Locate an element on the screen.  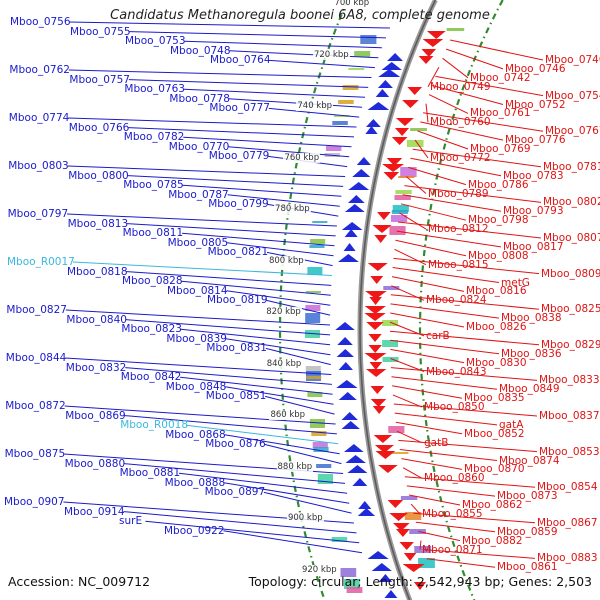
gene-label-left: Mboo_0785 is located at coordinates (153, 185).